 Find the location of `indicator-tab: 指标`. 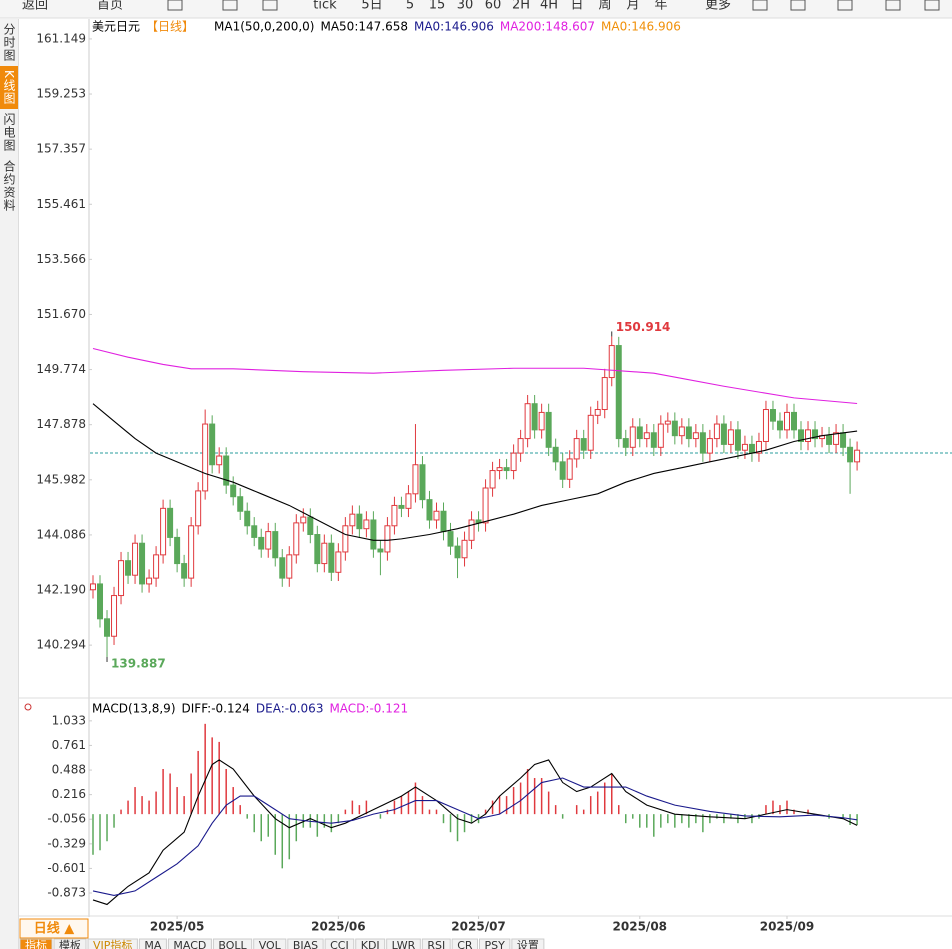

indicator-tab: 指标 is located at coordinates (36, 943).